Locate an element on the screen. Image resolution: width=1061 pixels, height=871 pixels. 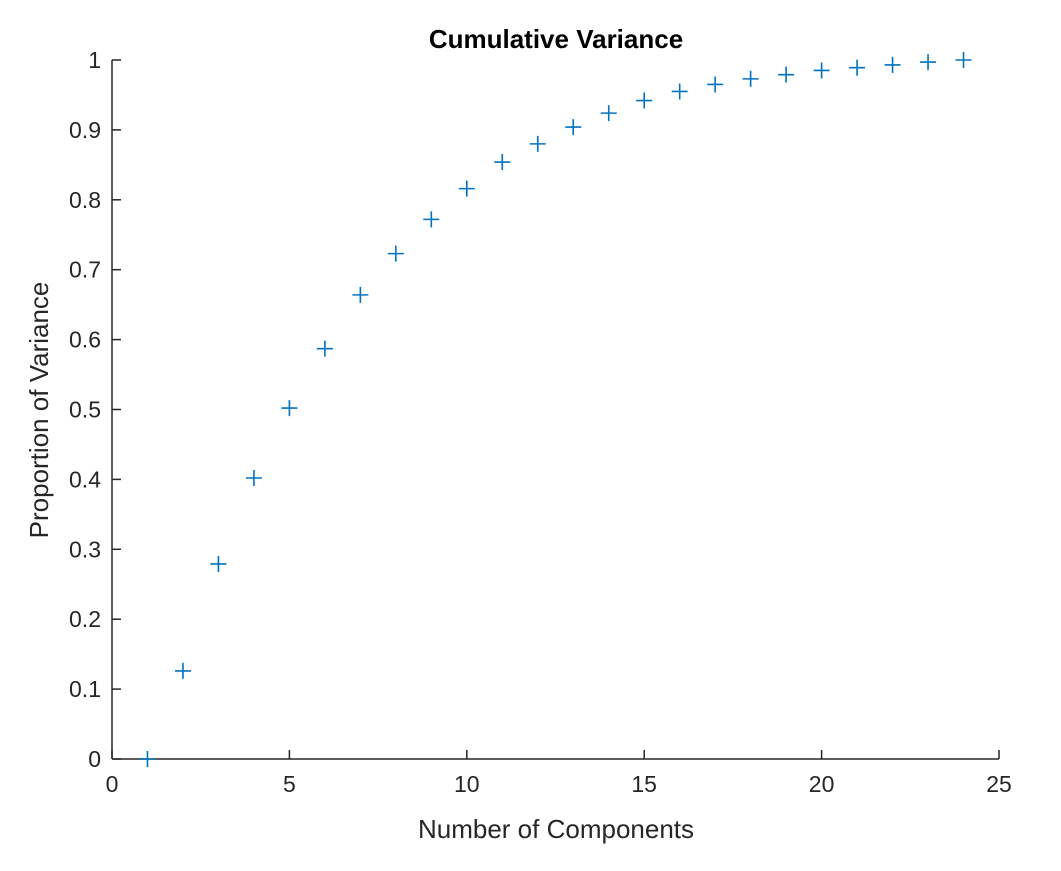
y-tick-label: 0.5 is located at coordinates (85, 410).